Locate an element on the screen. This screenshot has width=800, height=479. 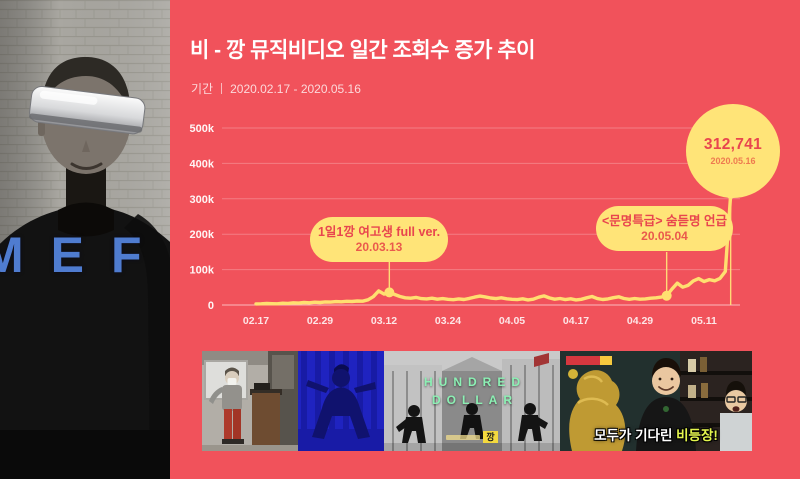
glasses is located at coordinates (731, 399).